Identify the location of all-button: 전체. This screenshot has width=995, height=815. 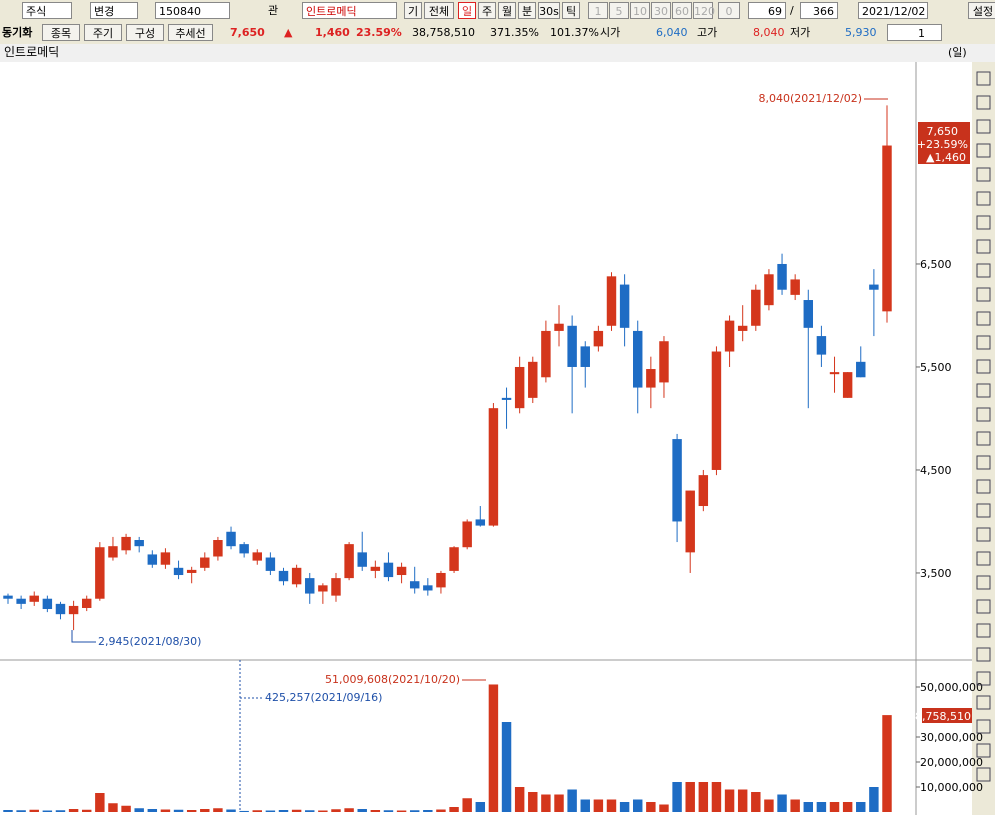
(439, 10).